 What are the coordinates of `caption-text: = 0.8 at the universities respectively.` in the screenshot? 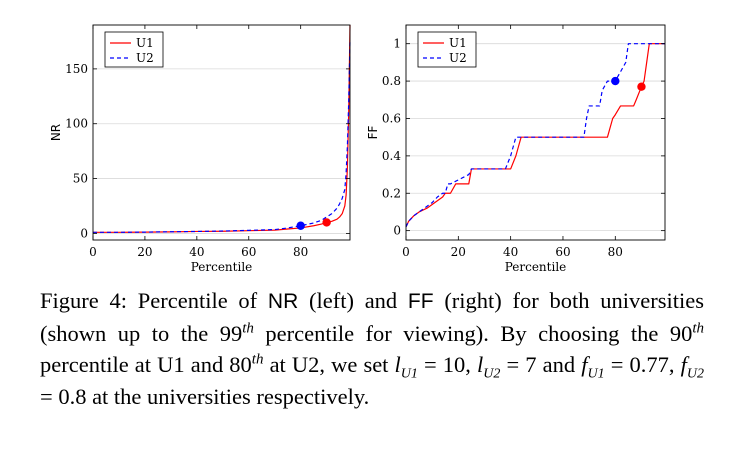 It's located at (205, 396).